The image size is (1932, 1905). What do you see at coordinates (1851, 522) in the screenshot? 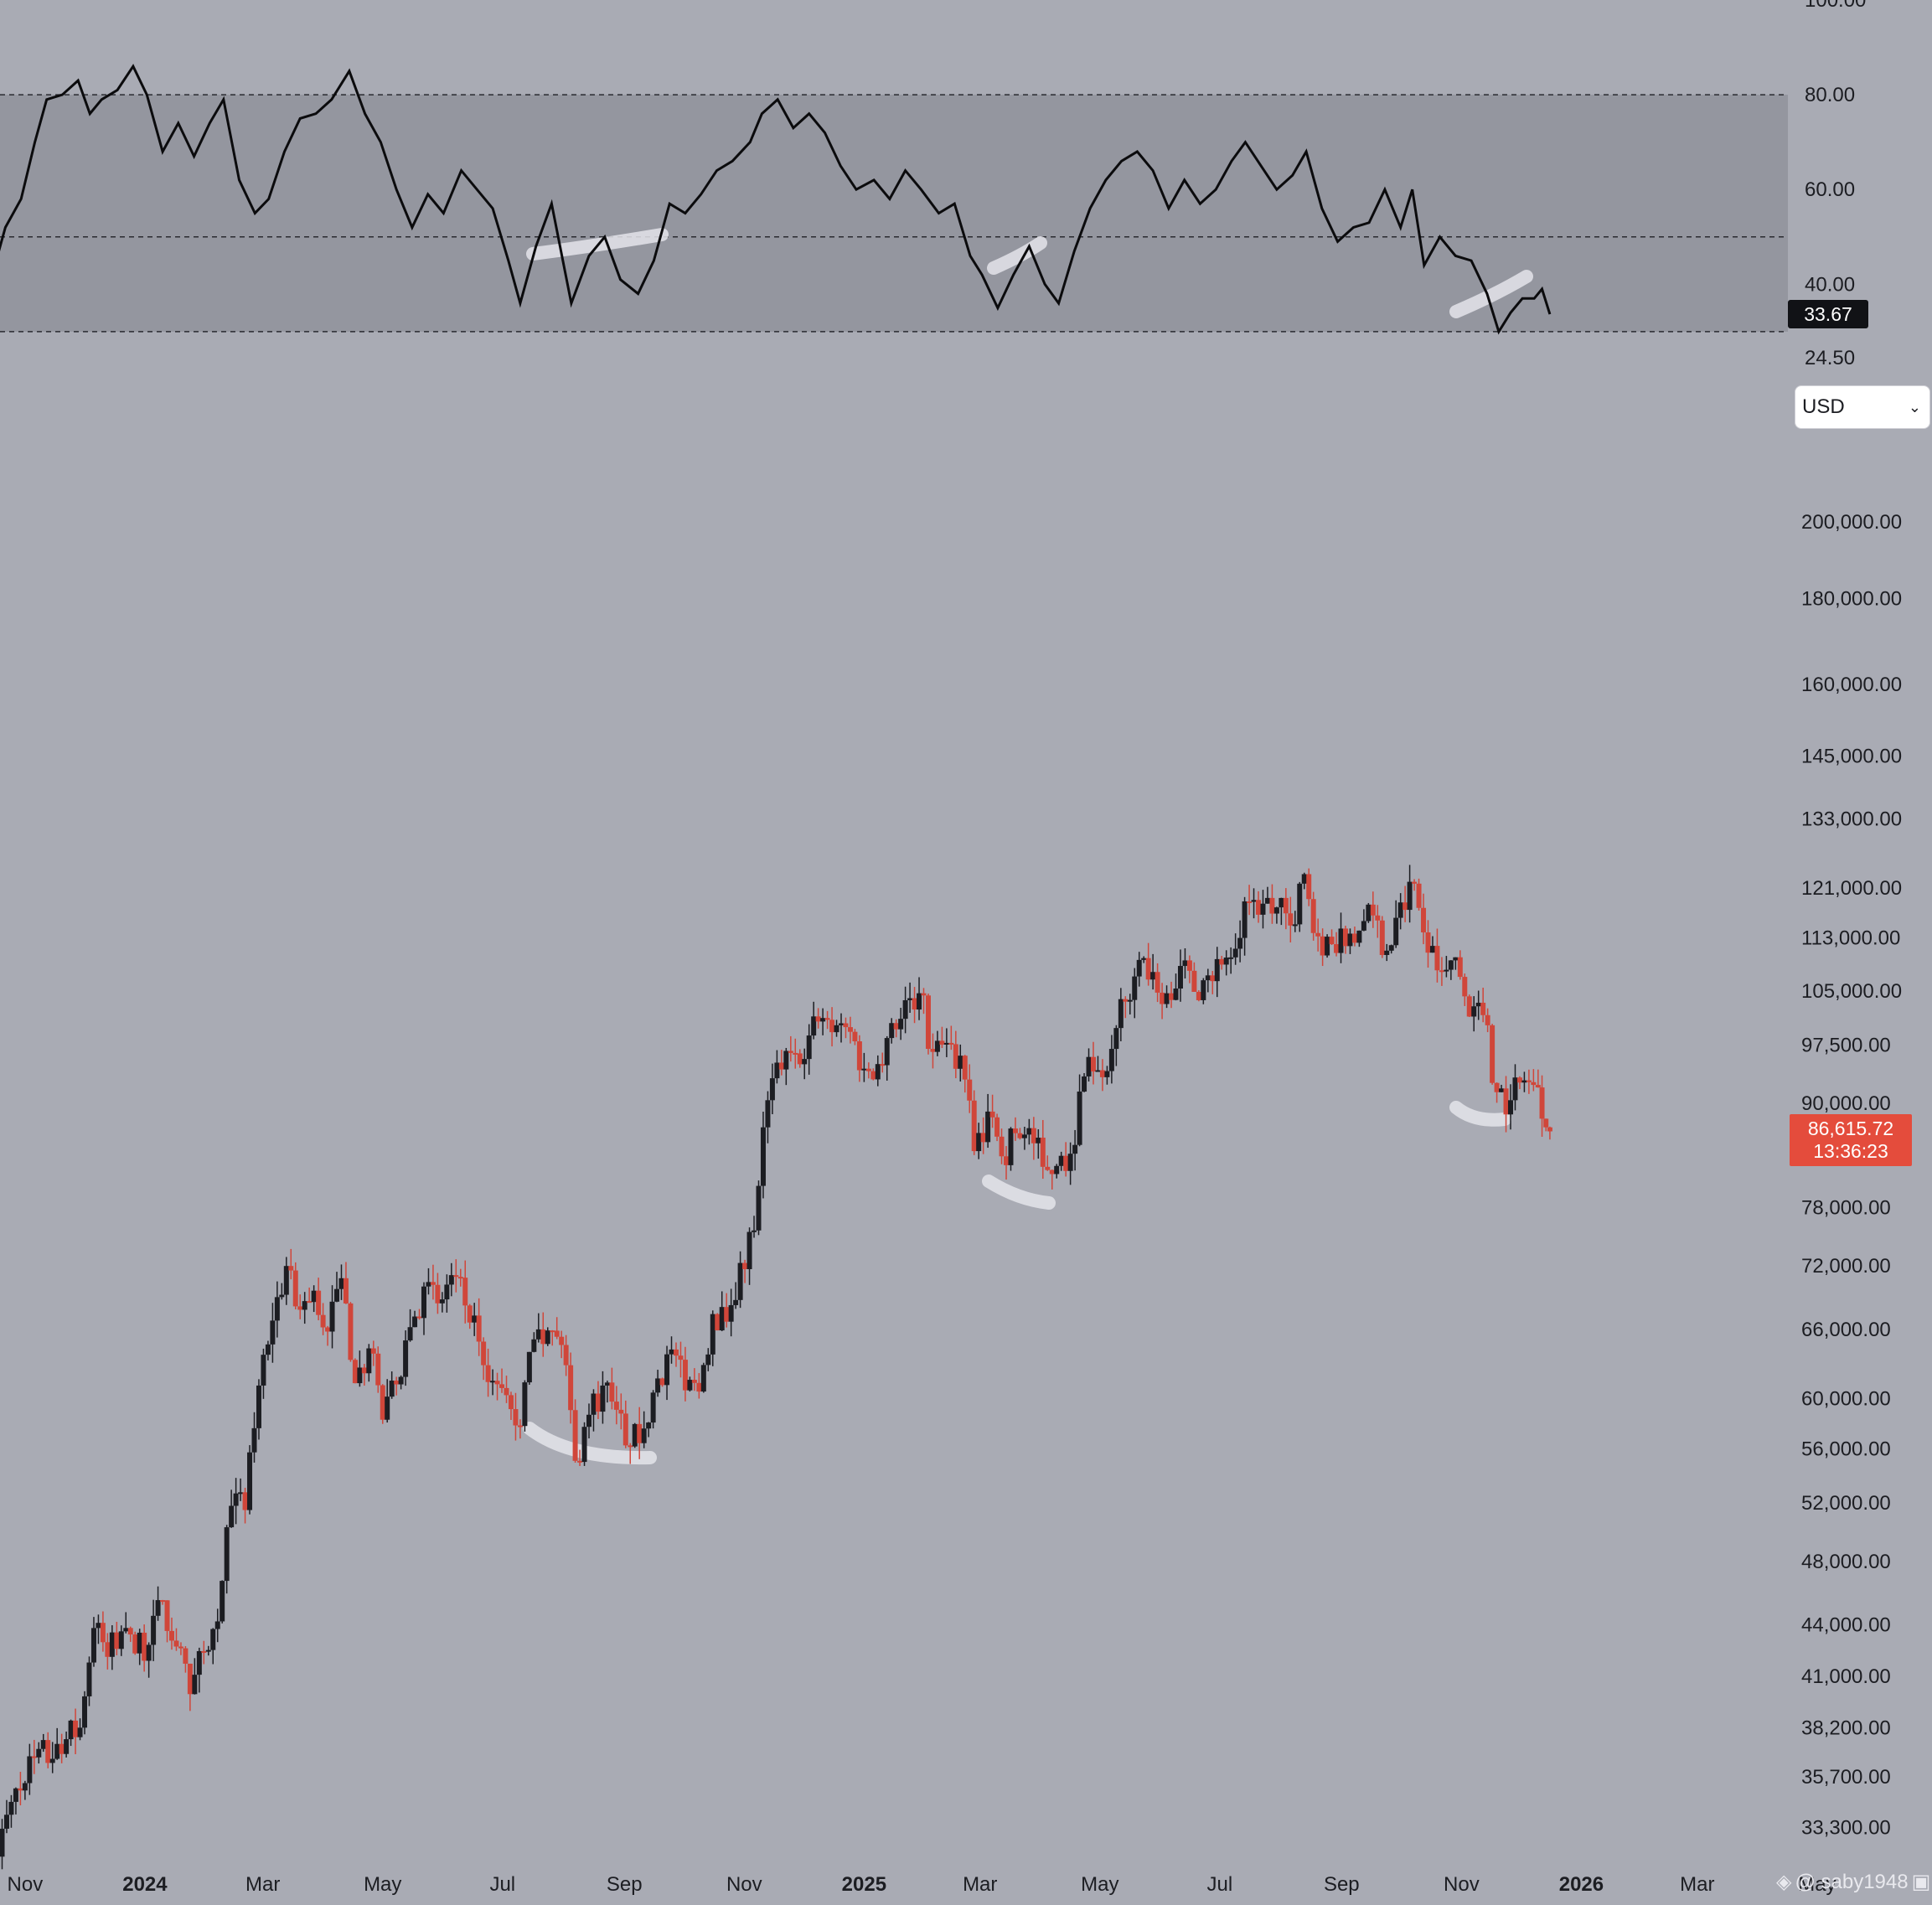
I see `price-tick-label: 200,000.00` at bounding box center [1851, 522].